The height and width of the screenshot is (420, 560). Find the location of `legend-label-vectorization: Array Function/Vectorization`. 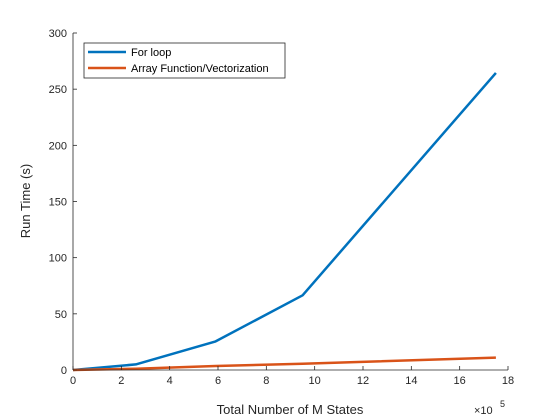

legend-label-vectorization: Array Function/Vectorization is located at coordinates (200, 69).